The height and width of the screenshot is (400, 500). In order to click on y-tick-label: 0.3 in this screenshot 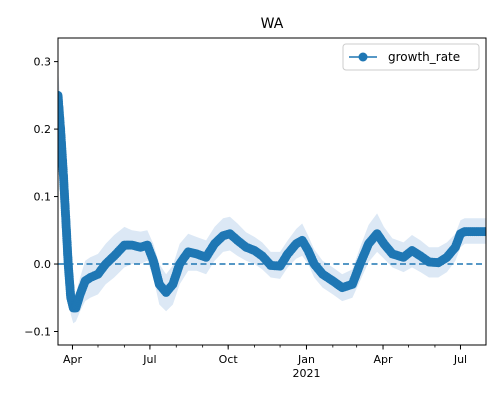, I will do `click(43, 62)`.